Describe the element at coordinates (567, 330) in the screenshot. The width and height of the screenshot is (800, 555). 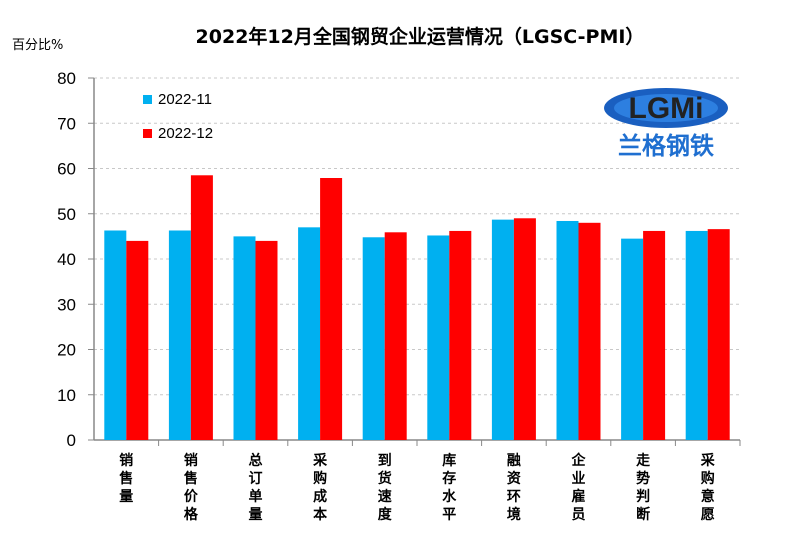
I see `bar-2022-11-企业雇员` at that location.